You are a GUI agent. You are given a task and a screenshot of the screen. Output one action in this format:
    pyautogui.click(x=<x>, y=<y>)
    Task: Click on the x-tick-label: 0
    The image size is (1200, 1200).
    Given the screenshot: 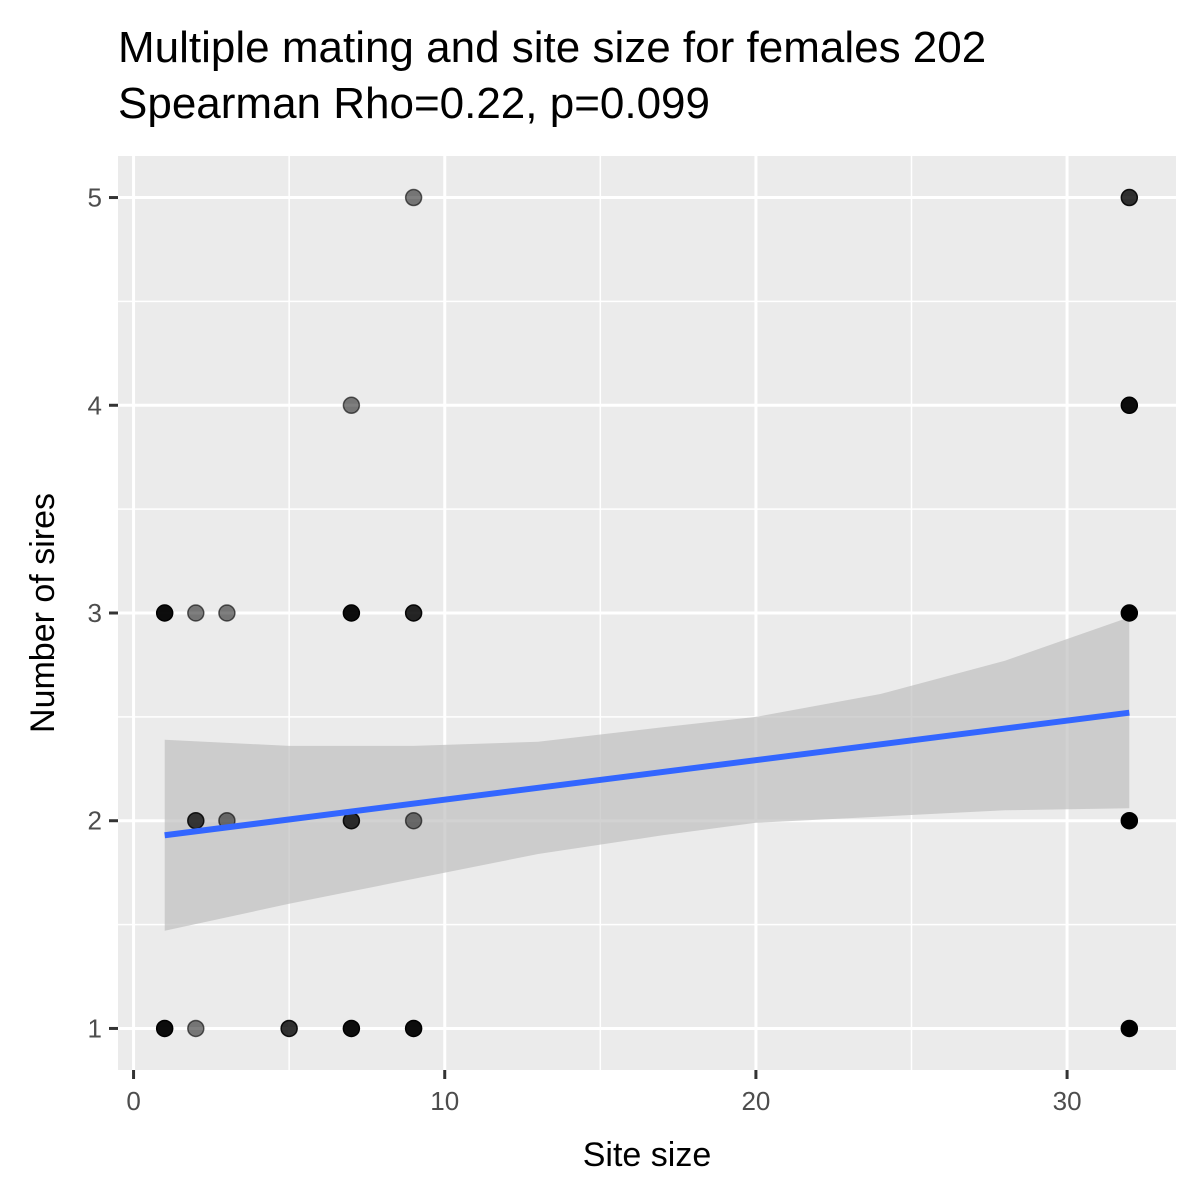 What is the action you would take?
    pyautogui.click(x=133, y=1101)
    